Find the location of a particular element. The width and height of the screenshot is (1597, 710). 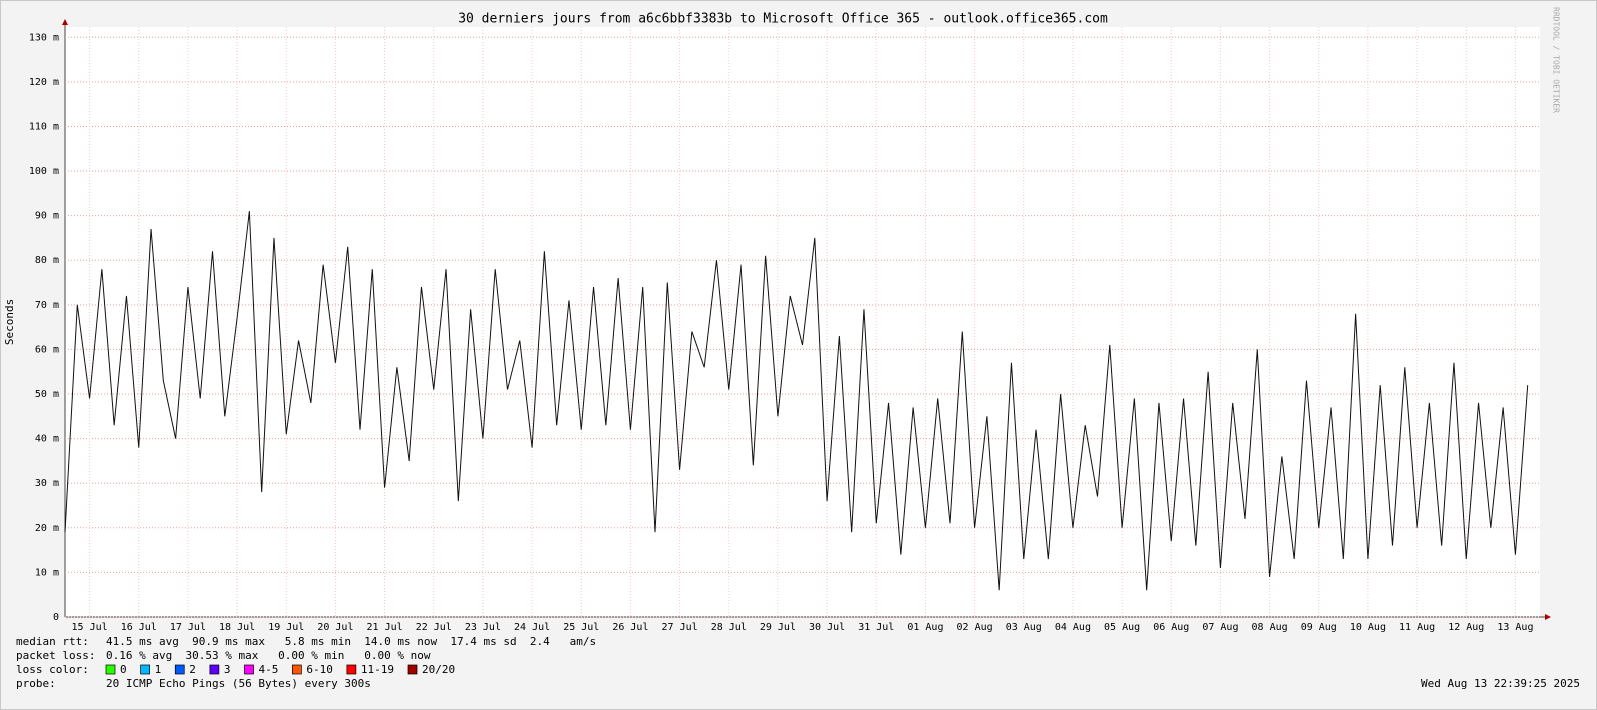

y-tick-label: 0 is located at coordinates (56, 617).